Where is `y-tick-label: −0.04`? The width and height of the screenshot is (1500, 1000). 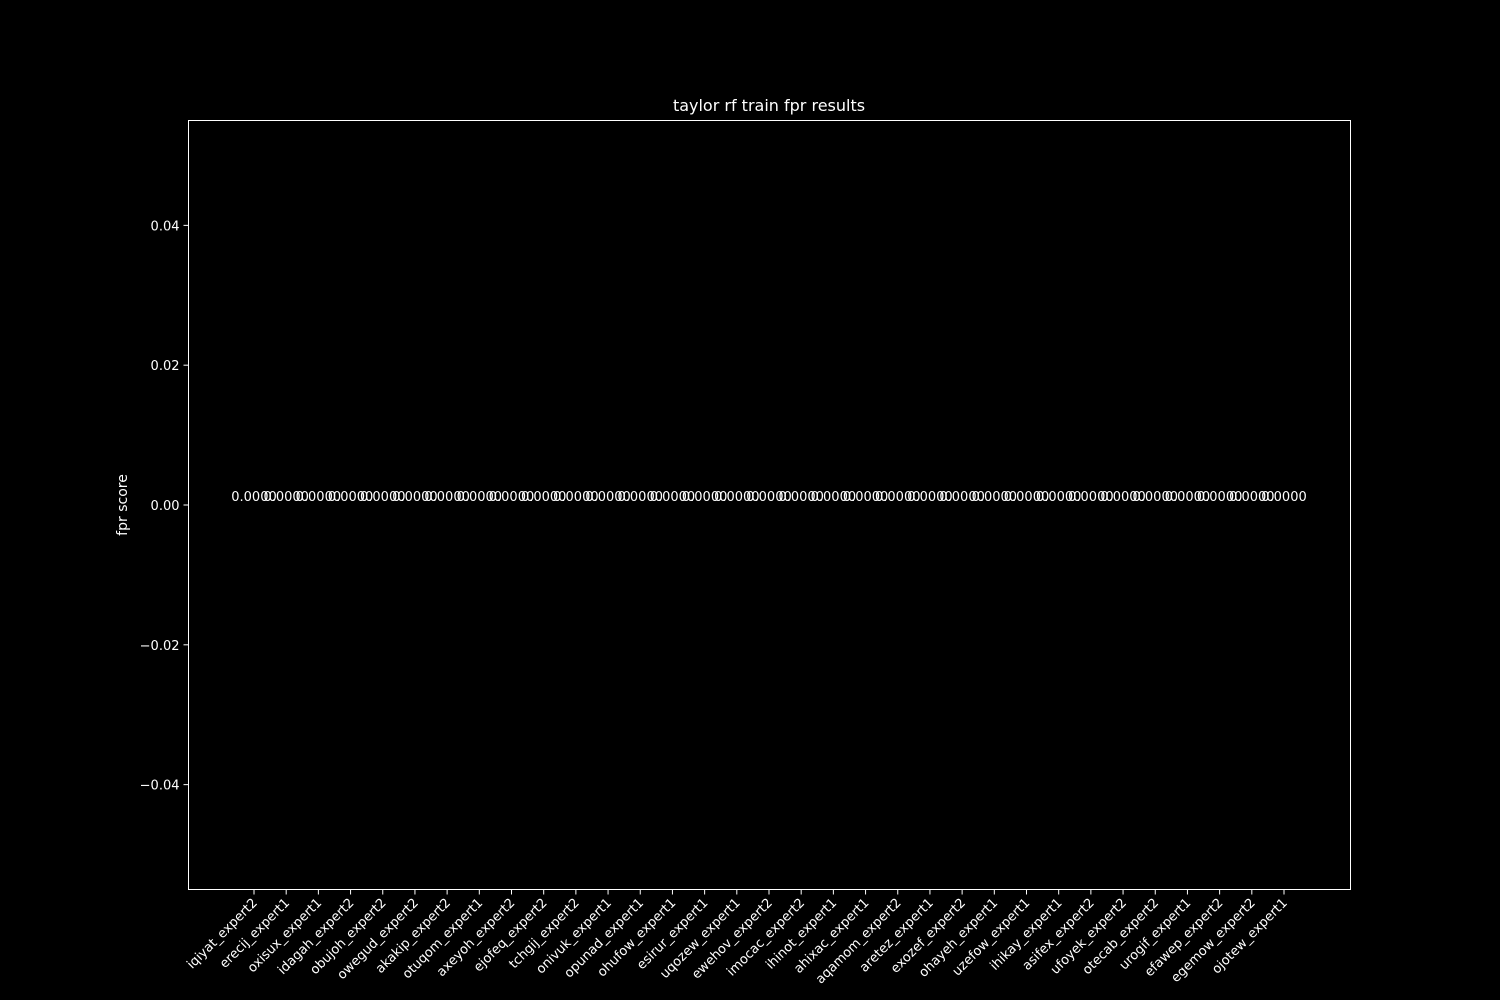 y-tick-label: −0.04 is located at coordinates (160, 786).